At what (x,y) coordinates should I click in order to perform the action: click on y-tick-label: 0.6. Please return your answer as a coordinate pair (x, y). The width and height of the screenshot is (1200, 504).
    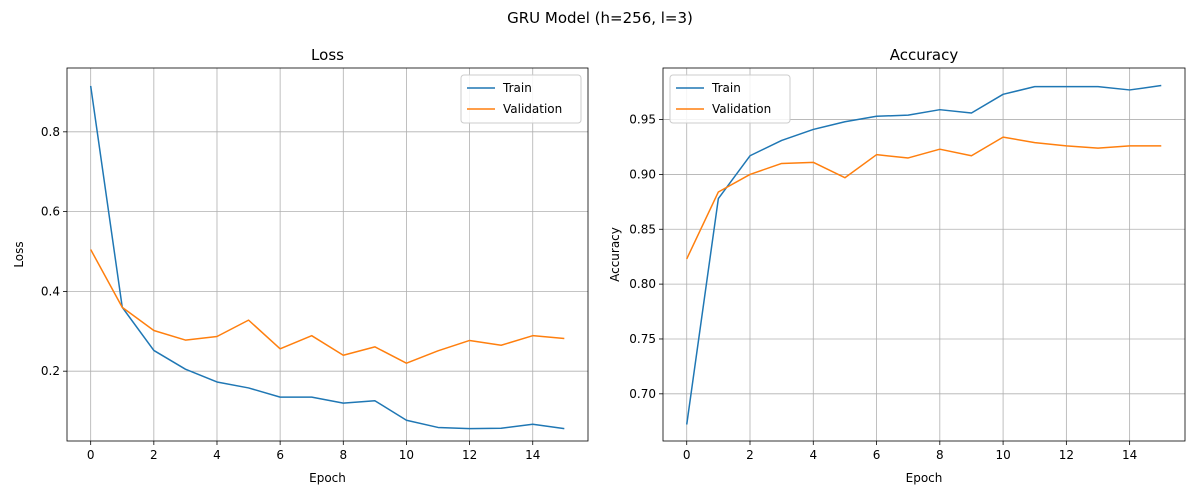
    Looking at the image, I should click on (50, 212).